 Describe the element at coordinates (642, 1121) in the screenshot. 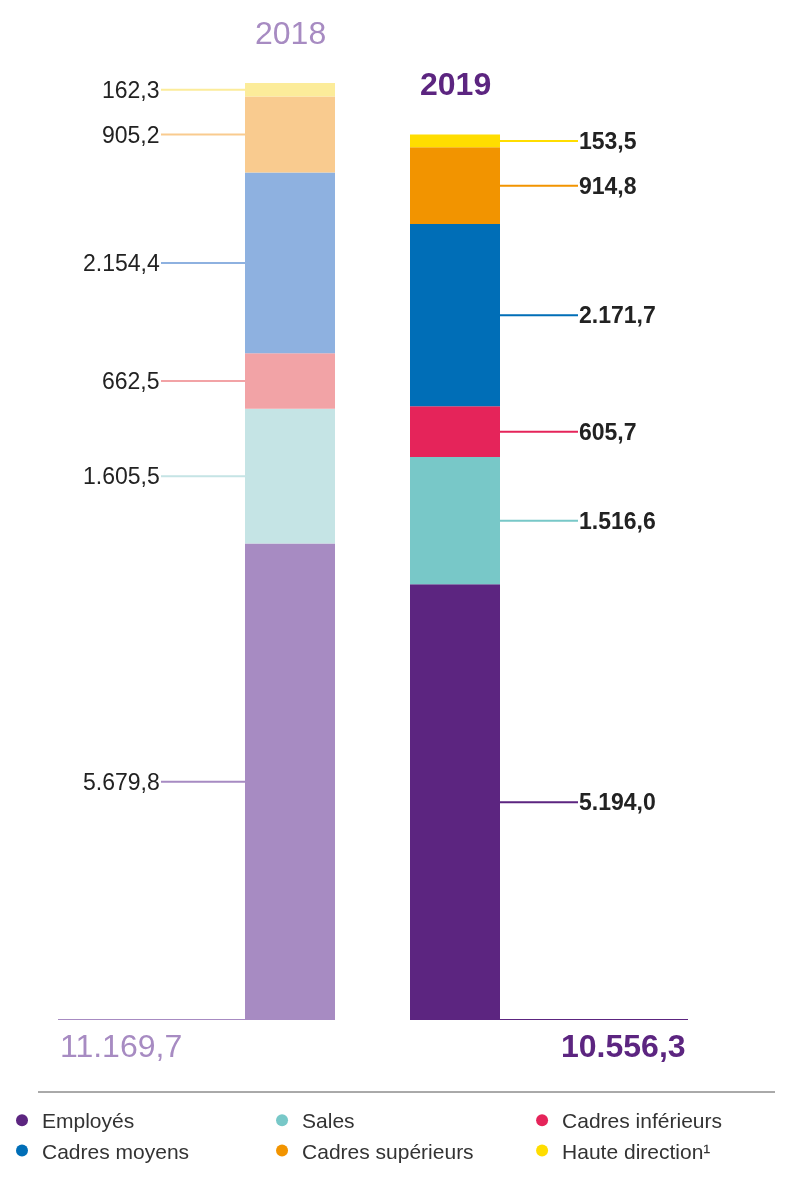

I see `legend-label: Cadres inférieurs` at that location.